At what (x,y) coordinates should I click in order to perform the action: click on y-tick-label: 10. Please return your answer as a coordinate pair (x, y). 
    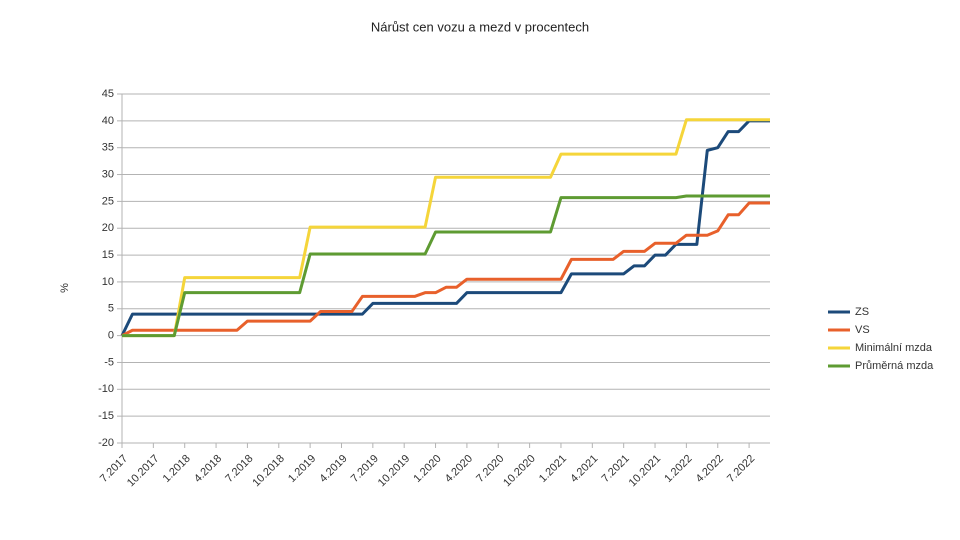
    Looking at the image, I should click on (108, 282).